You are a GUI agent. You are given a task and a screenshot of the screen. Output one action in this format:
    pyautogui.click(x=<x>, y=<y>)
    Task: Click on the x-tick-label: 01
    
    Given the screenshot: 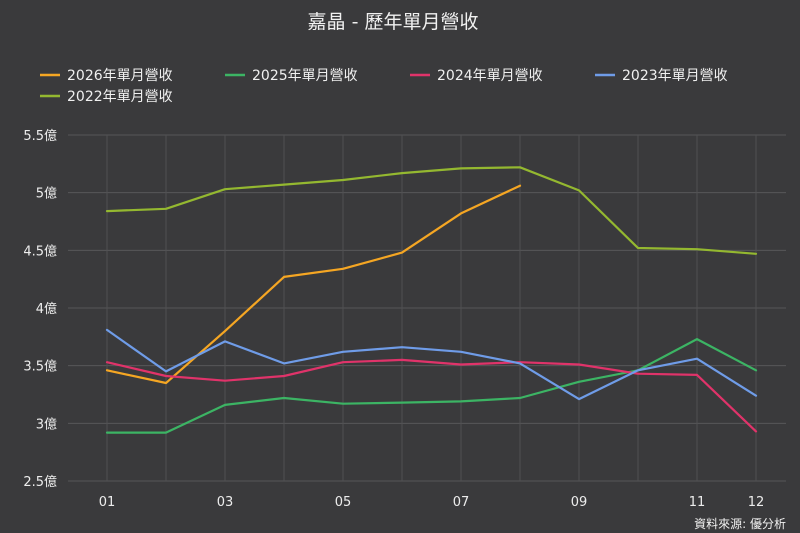 What is the action you would take?
    pyautogui.click(x=107, y=502)
    